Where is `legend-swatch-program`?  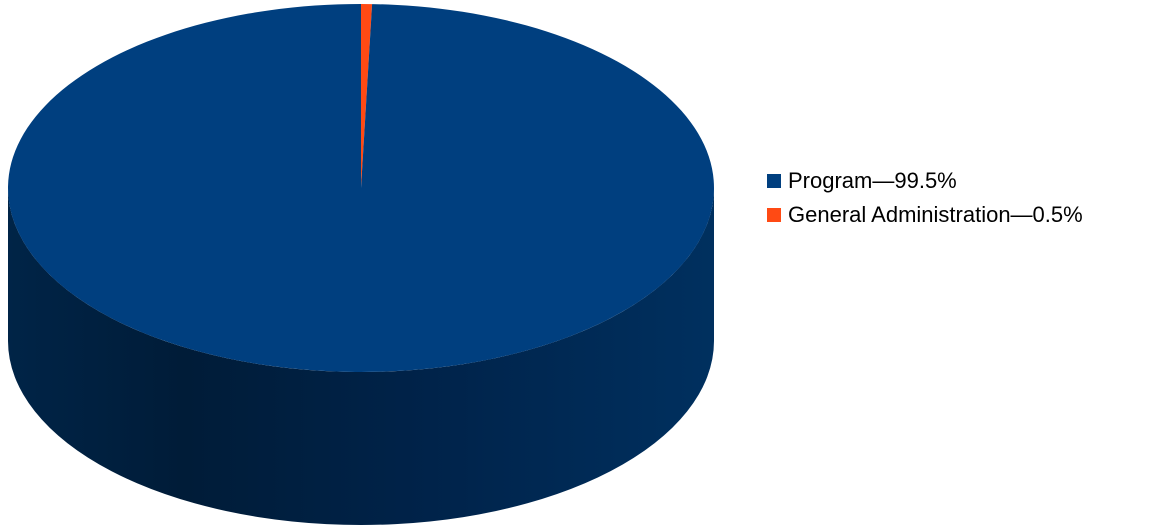 legend-swatch-program is located at coordinates (774, 181).